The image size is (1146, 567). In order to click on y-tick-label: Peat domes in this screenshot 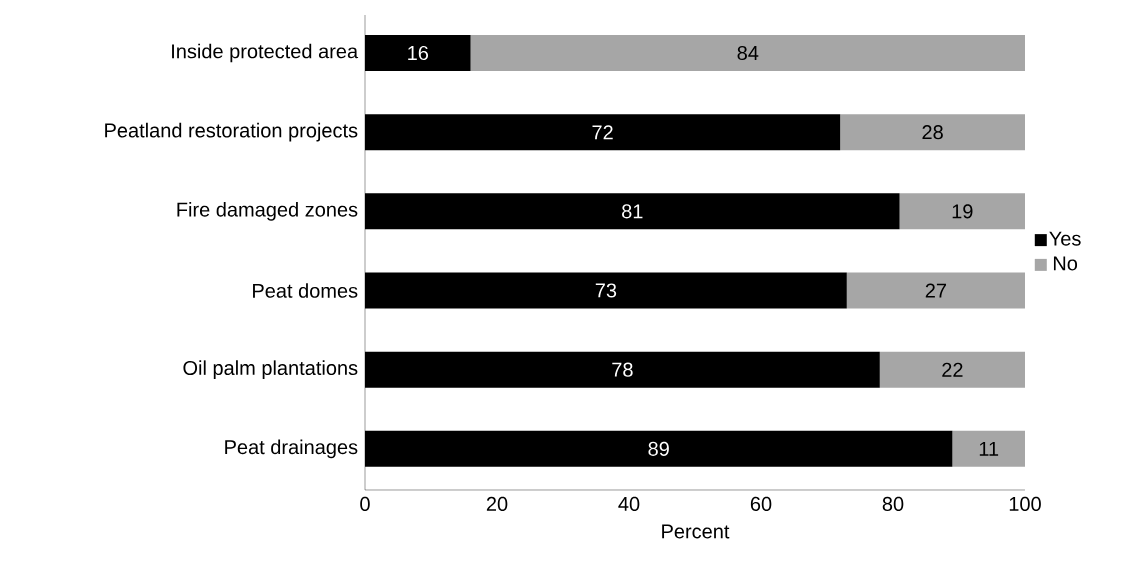, I will do `click(305, 290)`.